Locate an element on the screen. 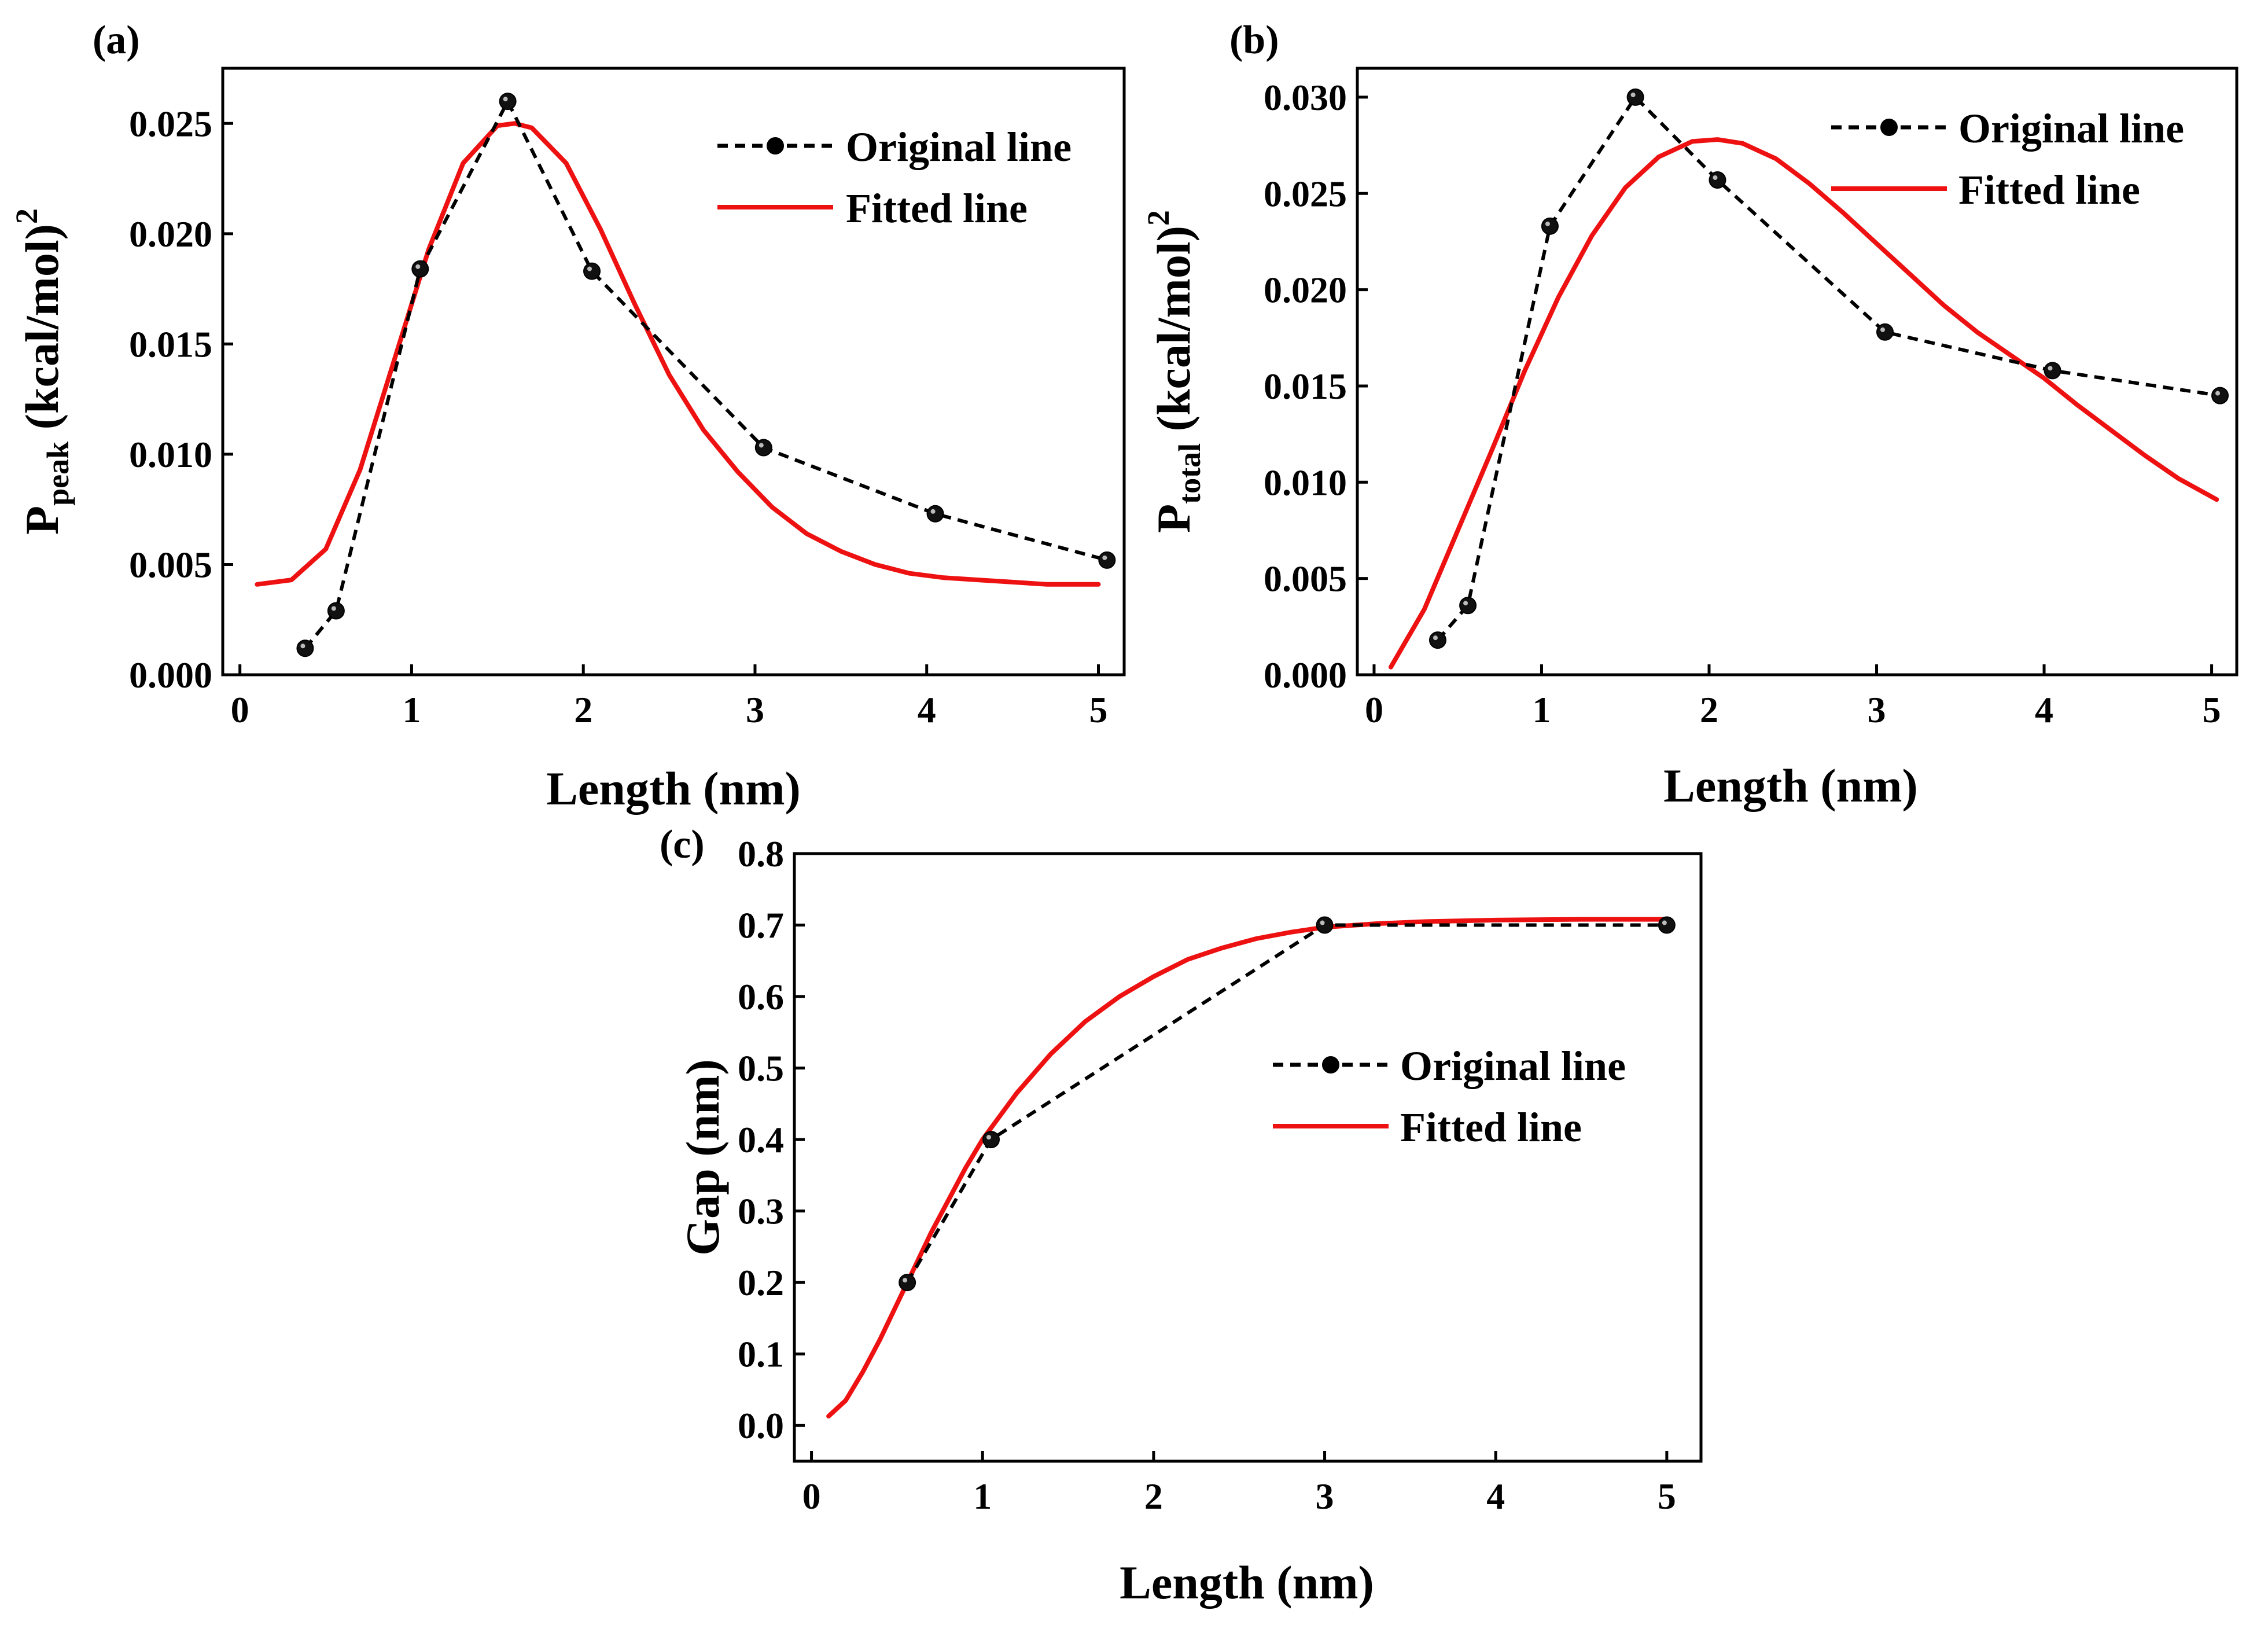 This screenshot has width=2268, height=1625. y-tick-labels: 0.000 0.005 0.010 0.015 0.020 0.025 0.030 is located at coordinates (1305, 386).